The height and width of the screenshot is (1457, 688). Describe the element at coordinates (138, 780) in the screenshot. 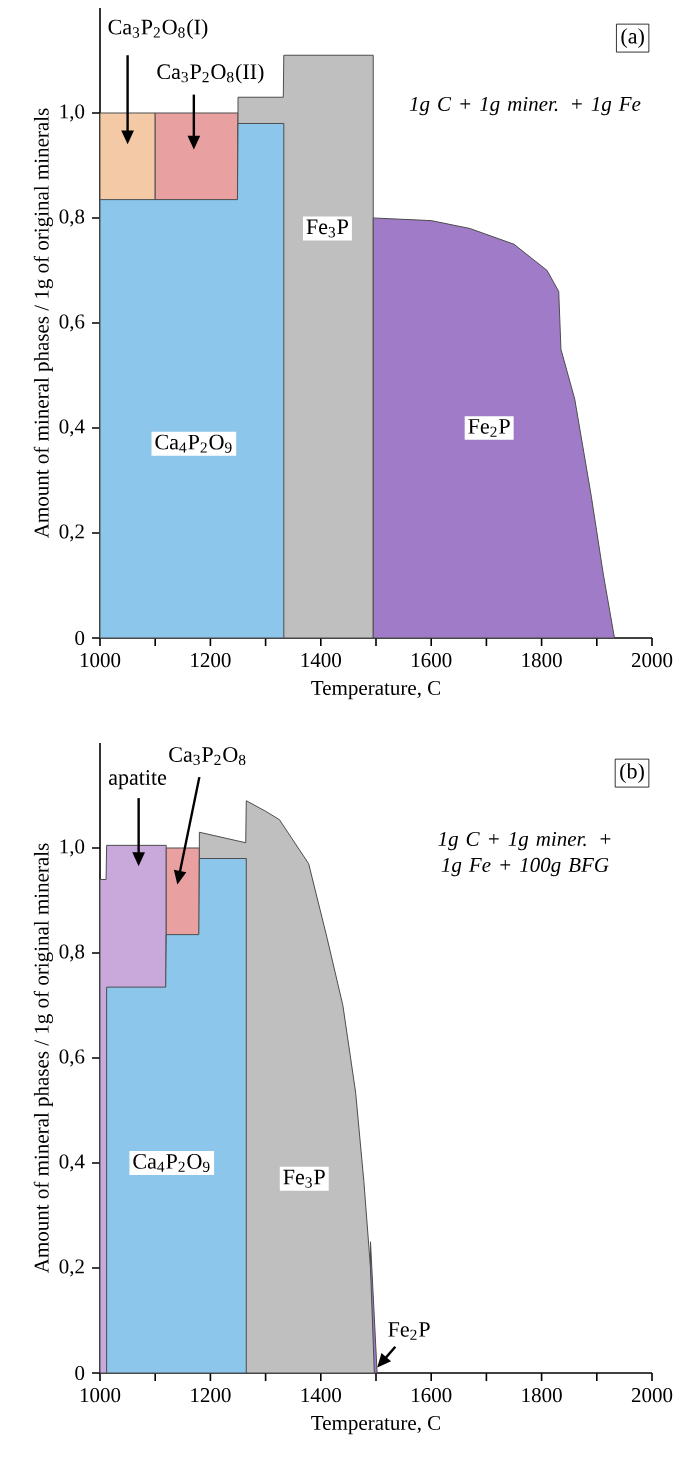

I see `text: apatite` at that location.